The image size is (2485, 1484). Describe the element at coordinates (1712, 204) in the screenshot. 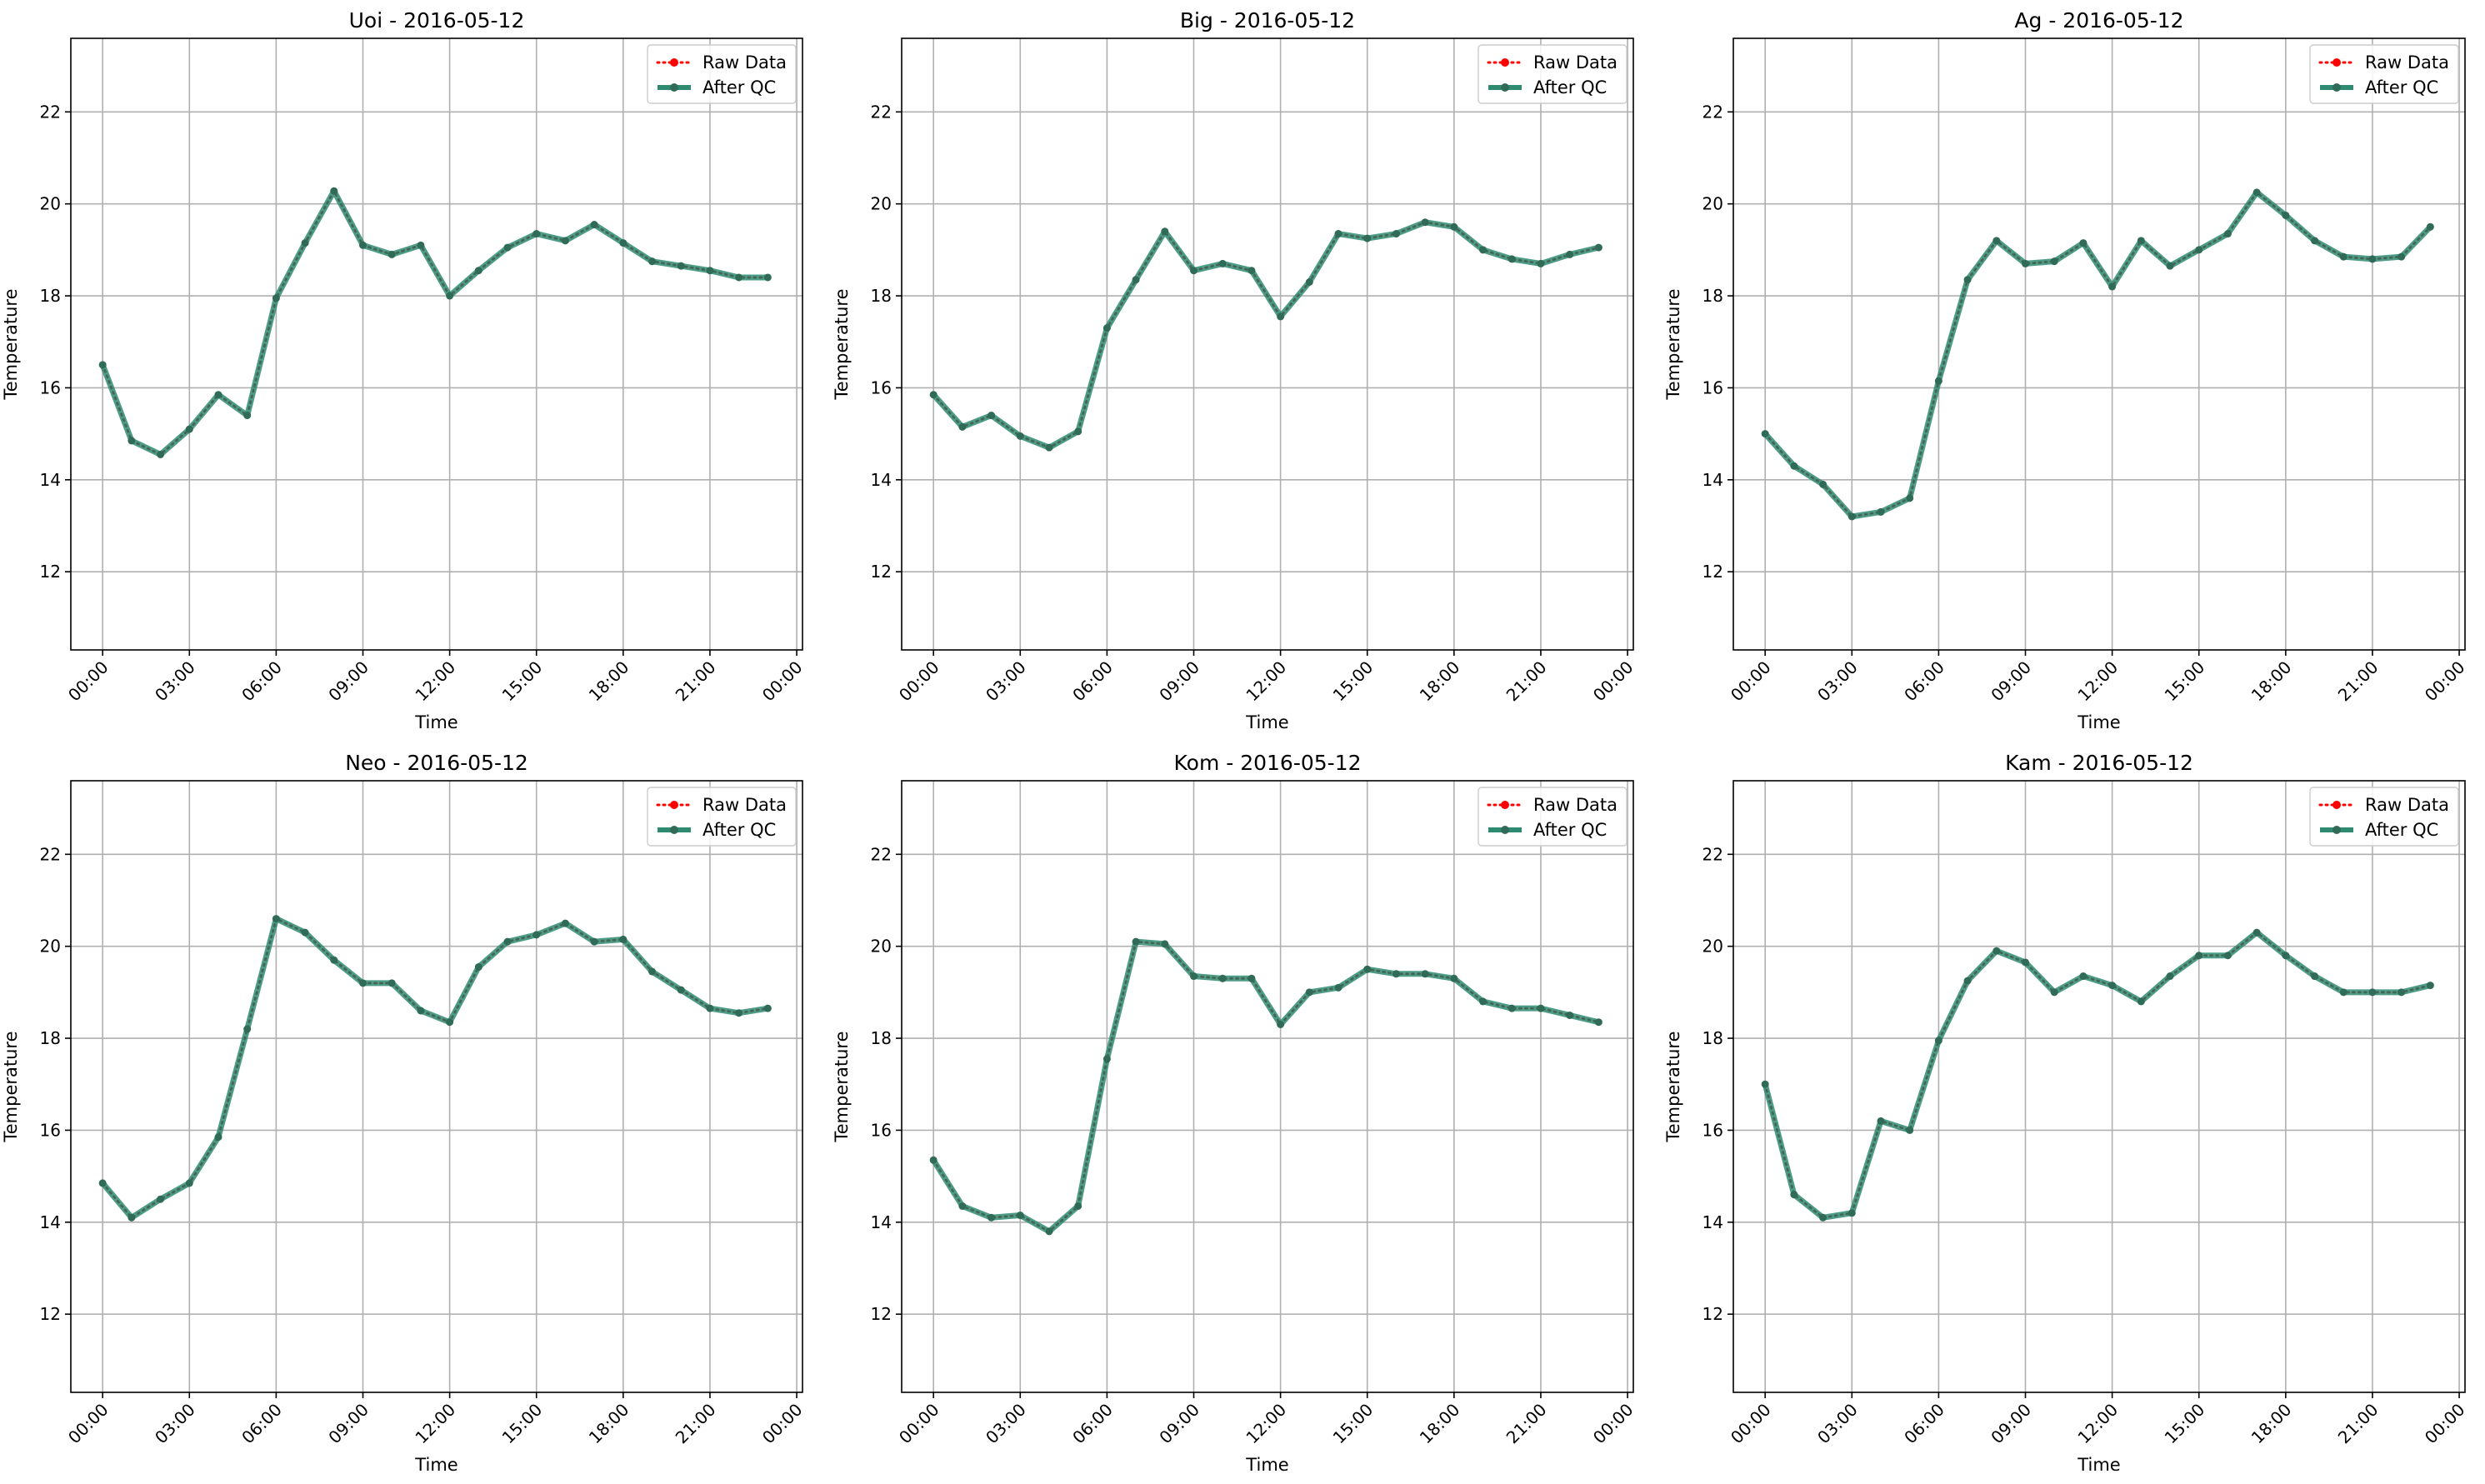

I see `y-tick-label: 20` at that location.